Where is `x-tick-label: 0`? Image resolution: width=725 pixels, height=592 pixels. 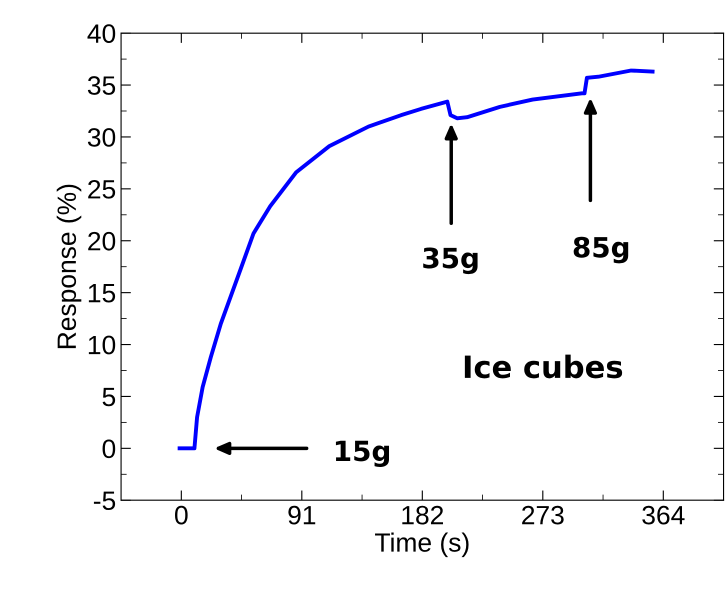 x-tick-label: 0 is located at coordinates (181, 515).